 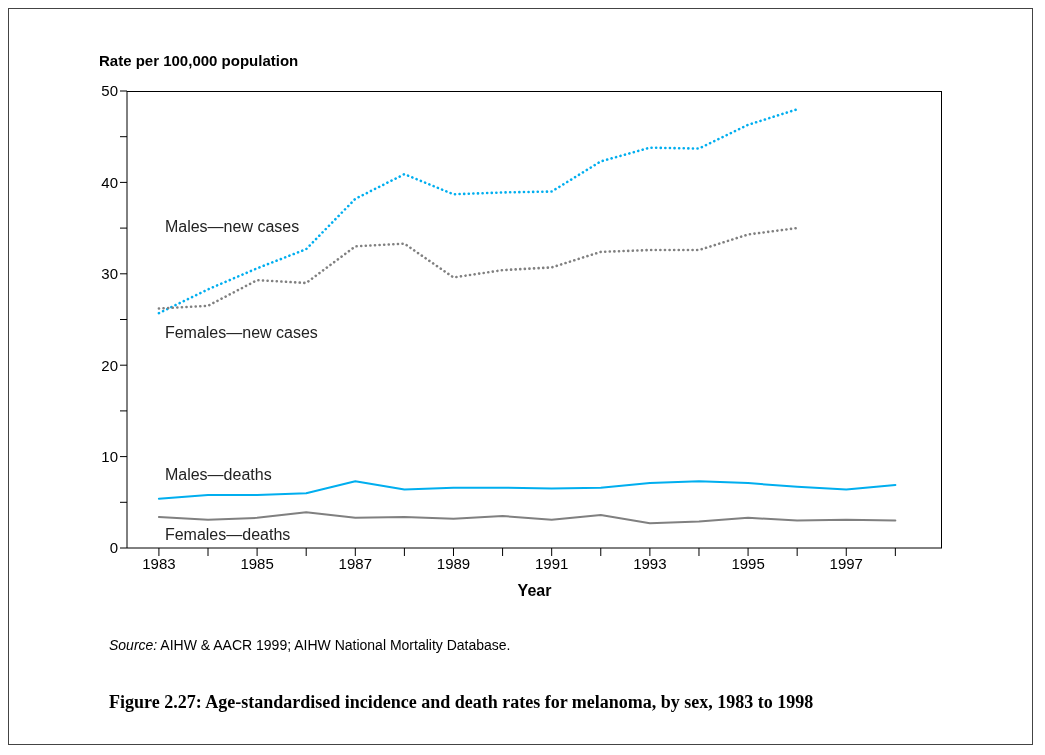 What do you see at coordinates (113, 548) in the screenshot?
I see `y-tick-label: 0` at bounding box center [113, 548].